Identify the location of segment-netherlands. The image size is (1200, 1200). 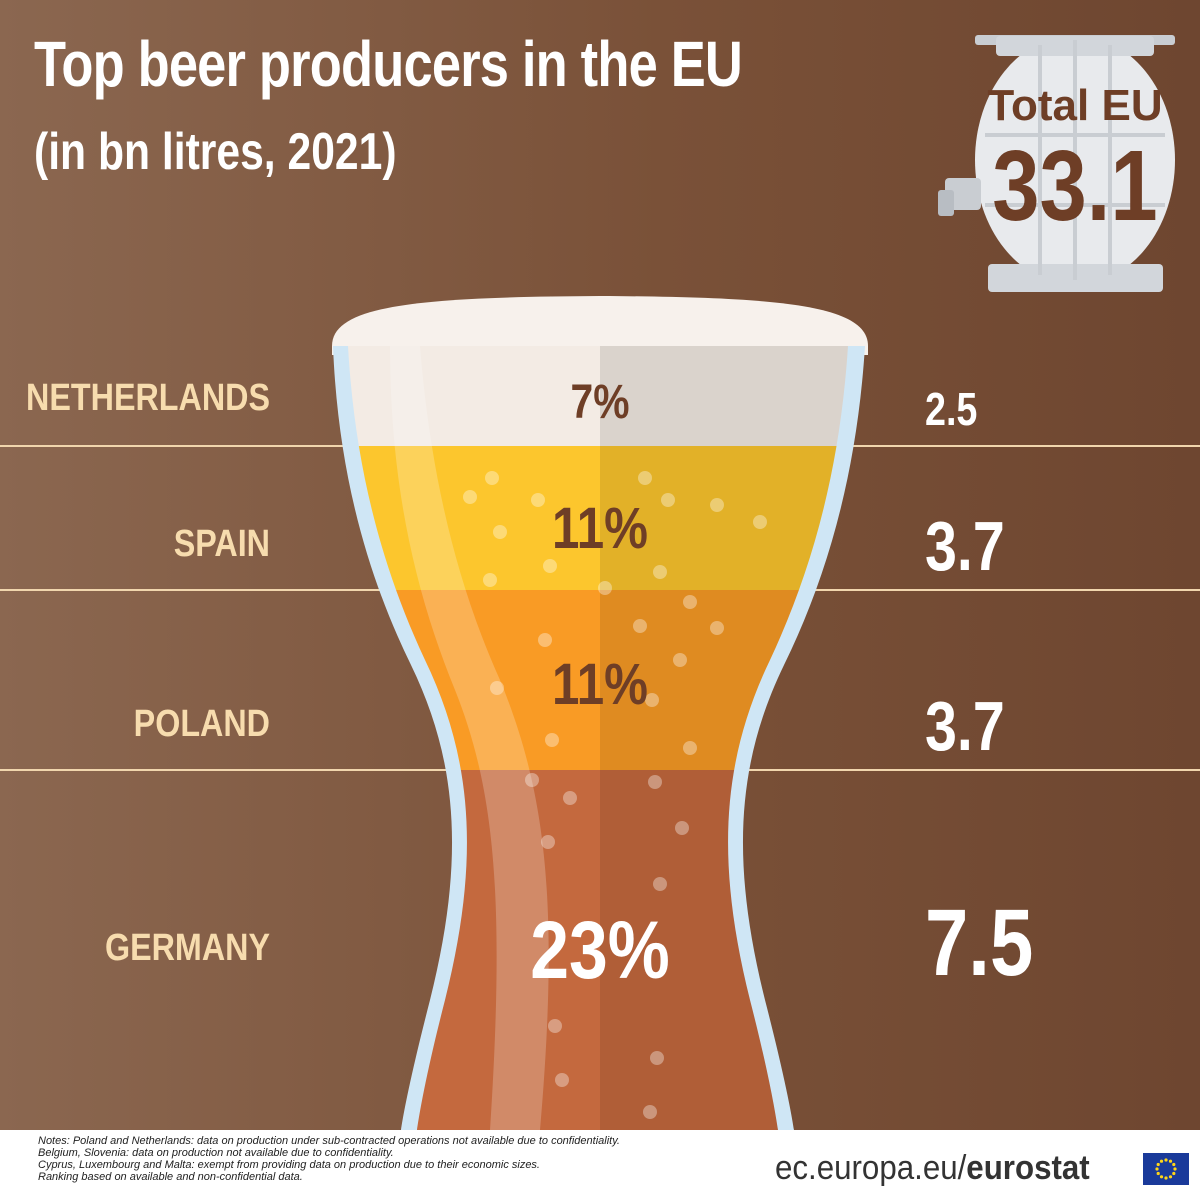
(598, 396).